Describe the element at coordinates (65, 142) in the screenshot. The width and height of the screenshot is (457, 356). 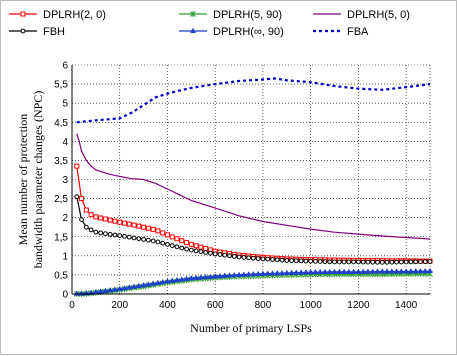
I see `y-tick-label: 4` at that location.